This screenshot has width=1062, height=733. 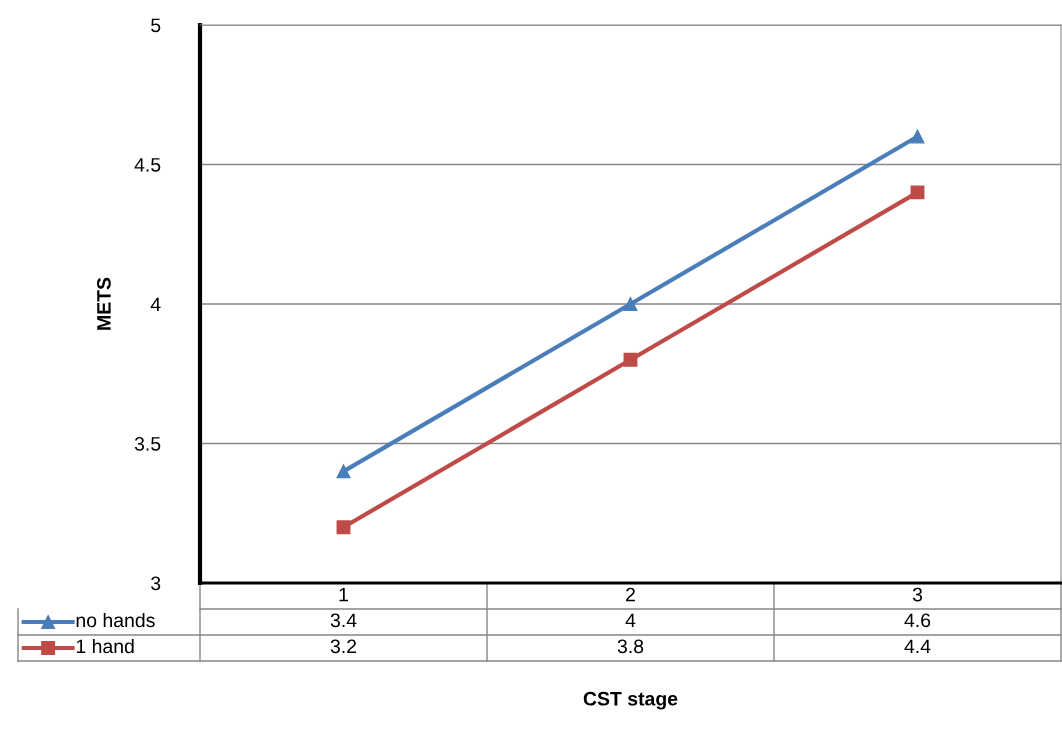 I want to click on y-axis-title: METS, so click(x=104, y=303).